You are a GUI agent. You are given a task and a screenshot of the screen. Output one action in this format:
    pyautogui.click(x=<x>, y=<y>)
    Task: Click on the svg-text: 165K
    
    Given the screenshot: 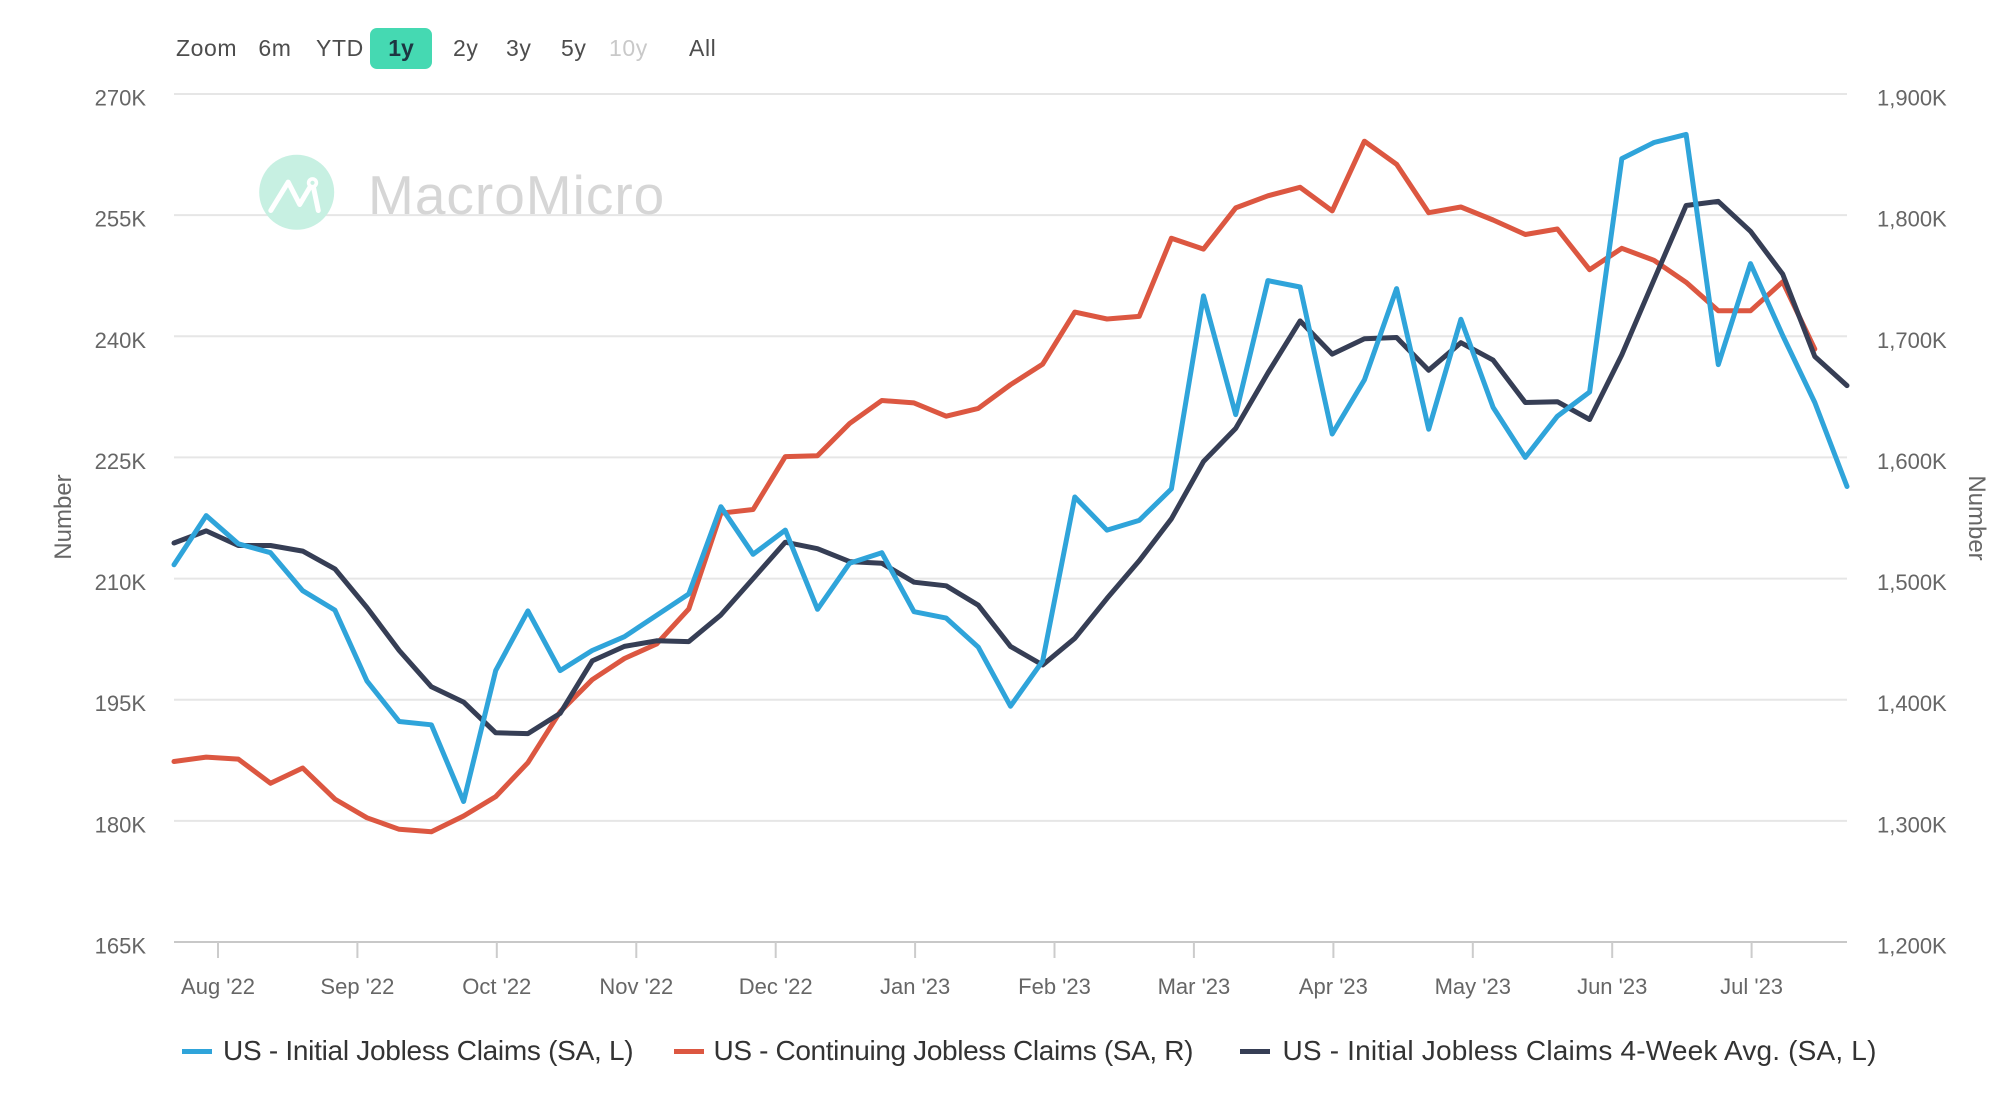 What is the action you would take?
    pyautogui.click(x=121, y=946)
    